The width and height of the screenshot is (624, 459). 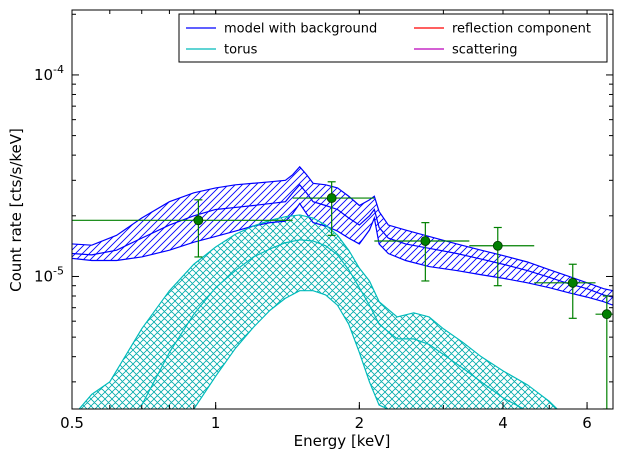 What do you see at coordinates (360, 423) in the screenshot?
I see `x-tick-label: 2` at bounding box center [360, 423].